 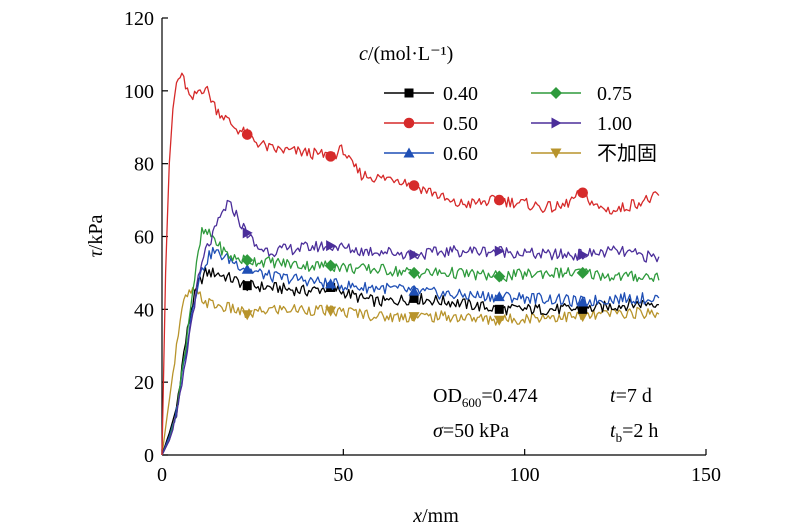 I want to click on x-tick-label: 150, so click(x=706, y=475).